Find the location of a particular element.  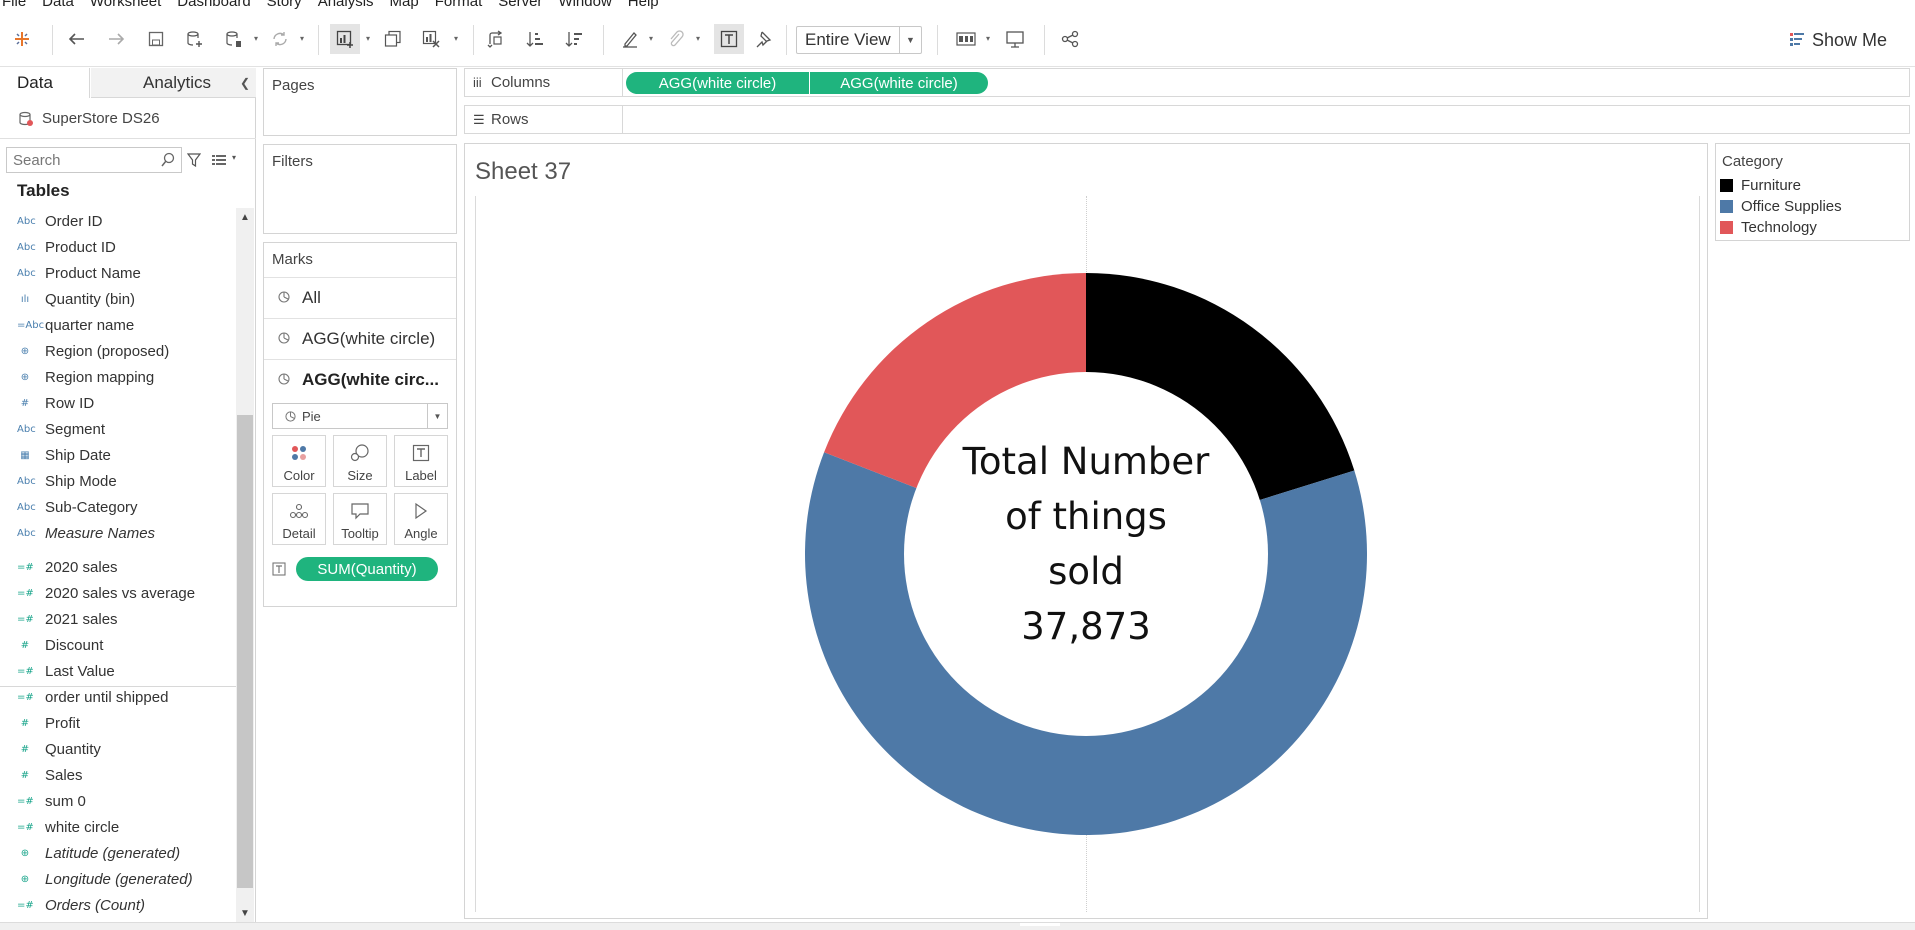

menu-help: Help is located at coordinates (643, 5).